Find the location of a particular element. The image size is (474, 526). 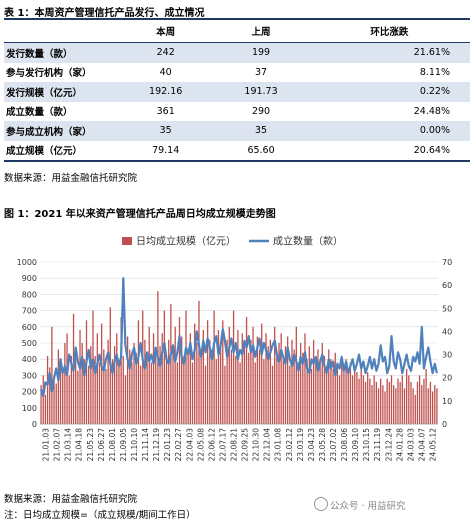

x-tick-label: 23.01.08 is located at coordinates (278, 445).